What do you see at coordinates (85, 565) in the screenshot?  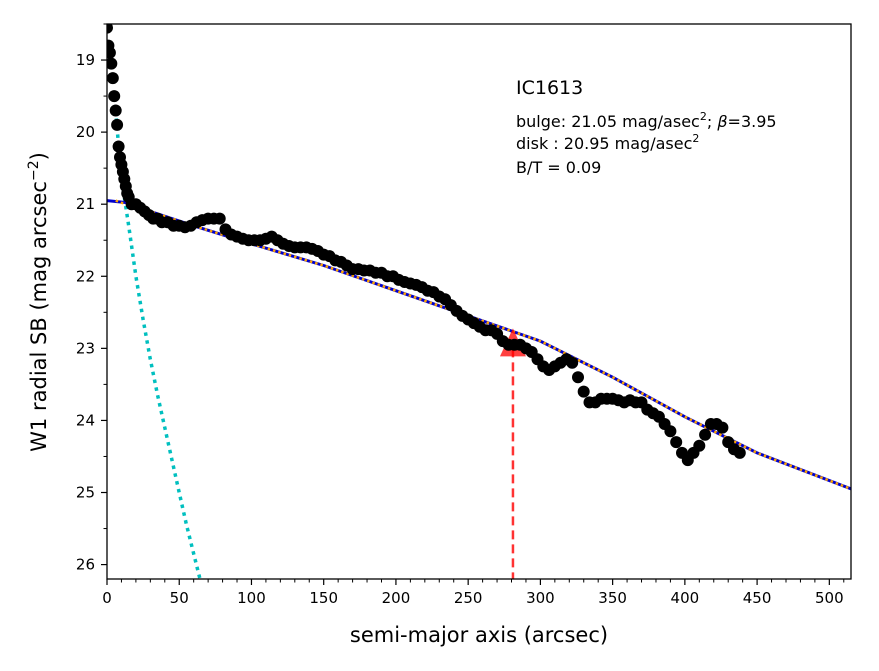 I see `y-tick-label: 26` at bounding box center [85, 565].